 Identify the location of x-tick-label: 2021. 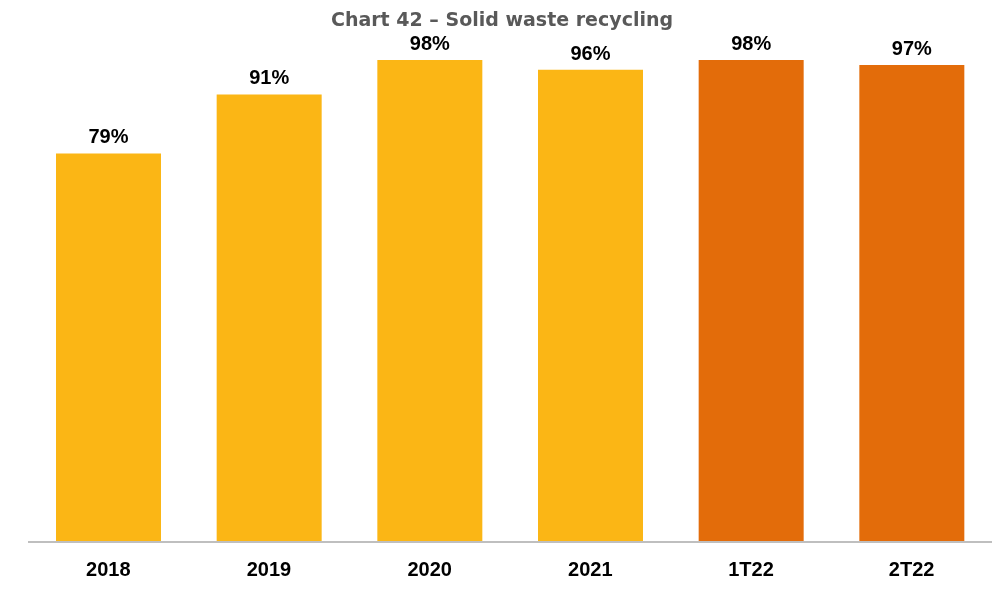
(590, 569).